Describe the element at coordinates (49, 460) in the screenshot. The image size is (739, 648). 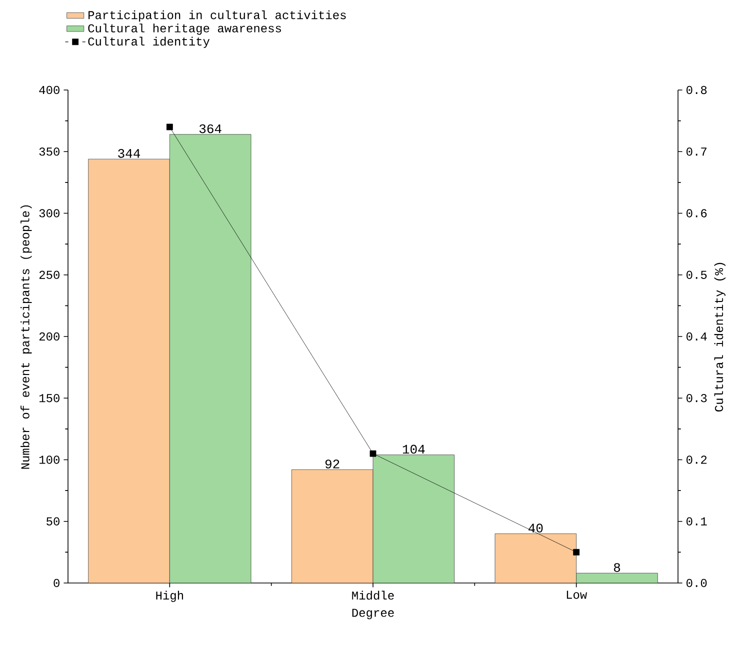
I see `y-tick-label: 100` at that location.